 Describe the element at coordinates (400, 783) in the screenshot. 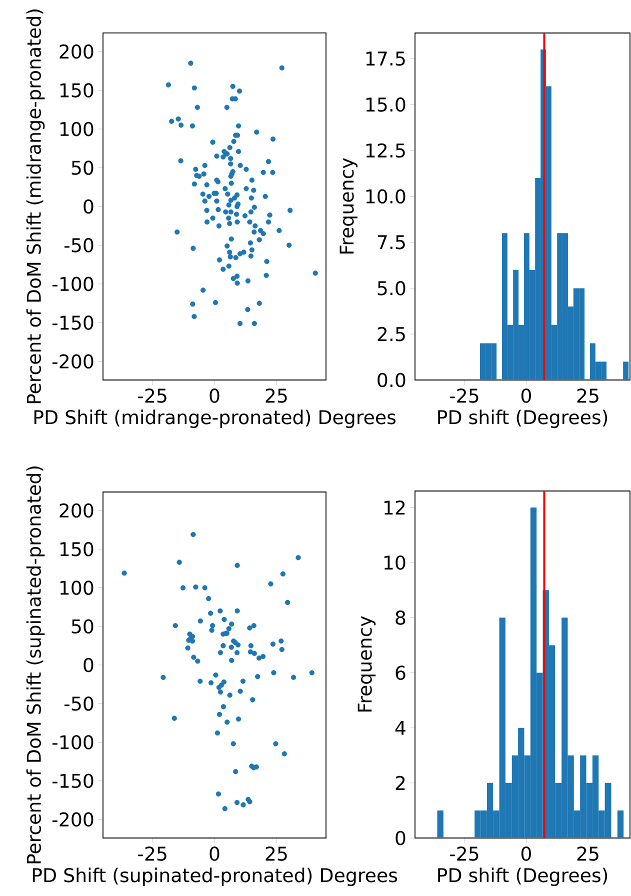

I see `y-tick-label: 2` at that location.